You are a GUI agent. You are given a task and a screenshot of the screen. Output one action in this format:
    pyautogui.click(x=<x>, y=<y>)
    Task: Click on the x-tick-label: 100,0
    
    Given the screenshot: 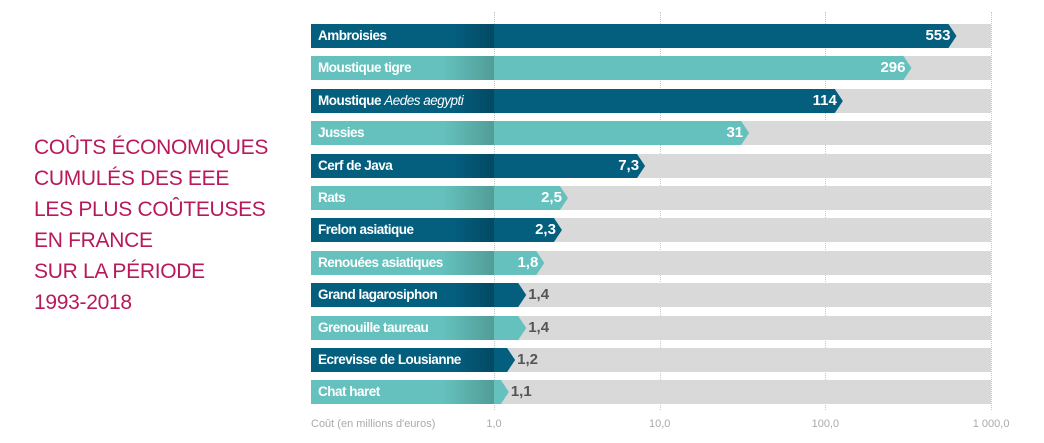 What is the action you would take?
    pyautogui.click(x=825, y=424)
    